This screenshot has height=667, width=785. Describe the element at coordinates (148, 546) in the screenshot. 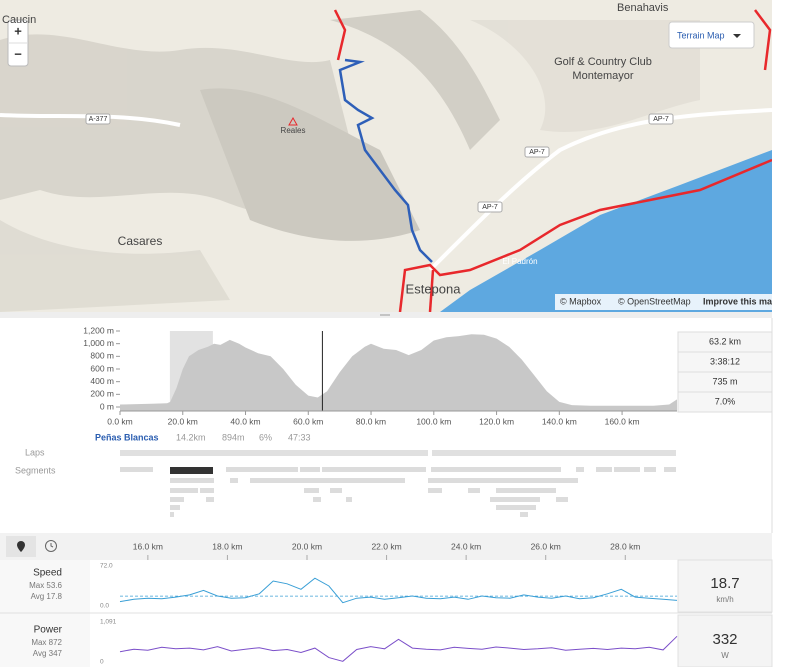

I see `x-tick-label: 16.0 km` at that location.